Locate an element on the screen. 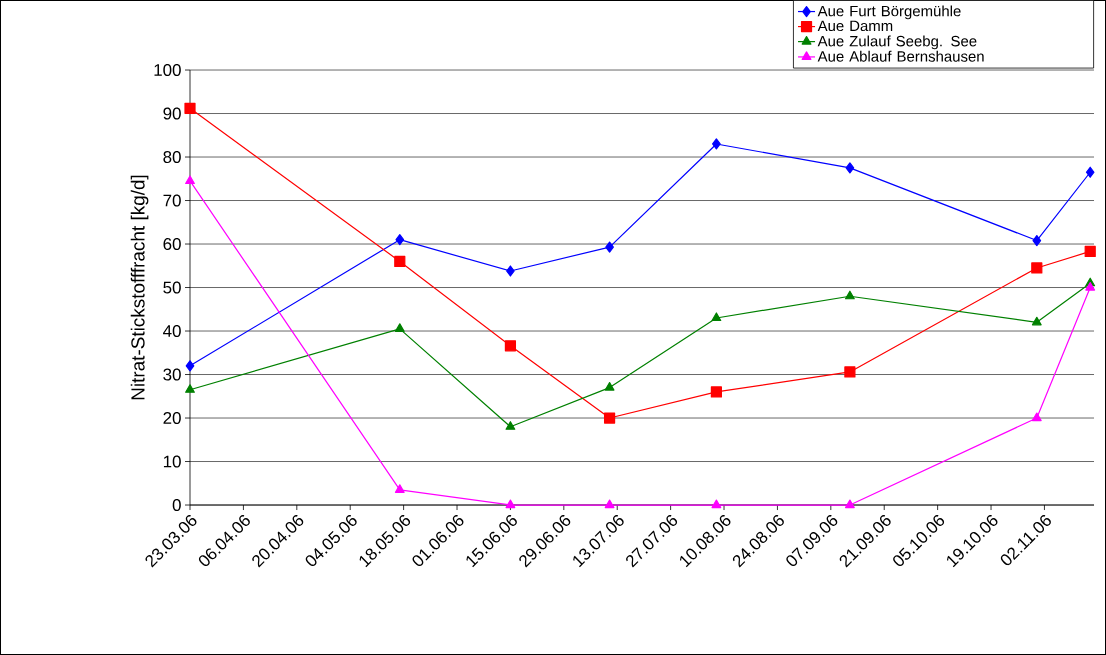 Image resolution: width=1106 pixels, height=655 pixels. y-tick-label: 40 is located at coordinates (172, 331).